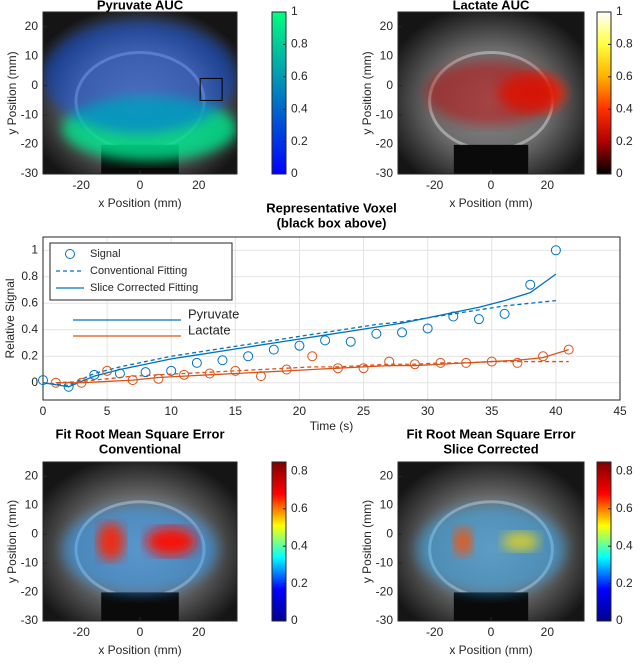  I want to click on x-tick-label: 45, so click(620, 411).